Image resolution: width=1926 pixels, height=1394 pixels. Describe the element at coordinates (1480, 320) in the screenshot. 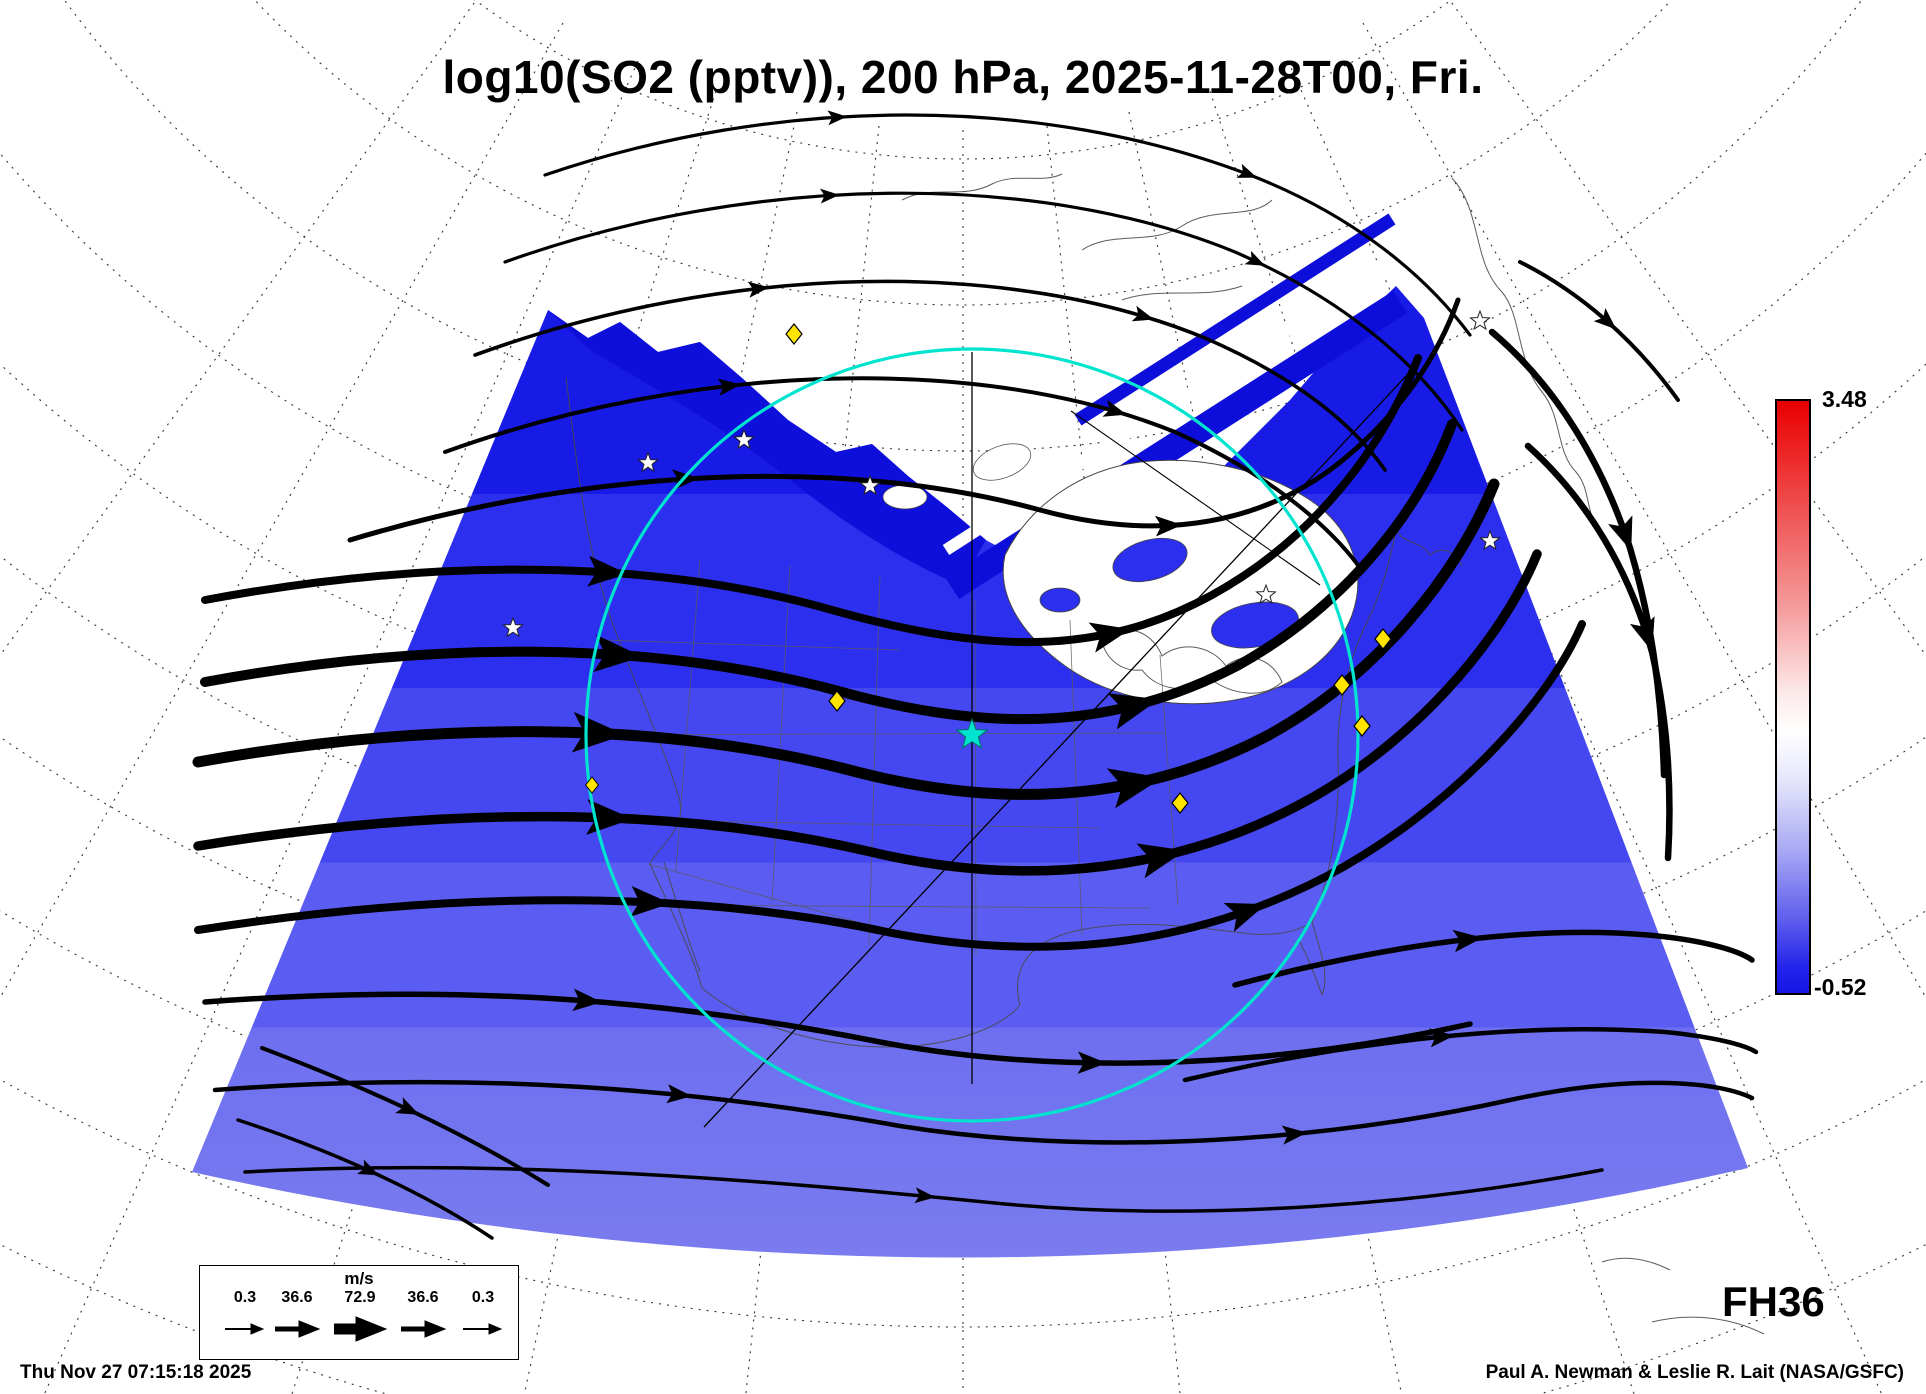

I see `city-star-marker` at that location.